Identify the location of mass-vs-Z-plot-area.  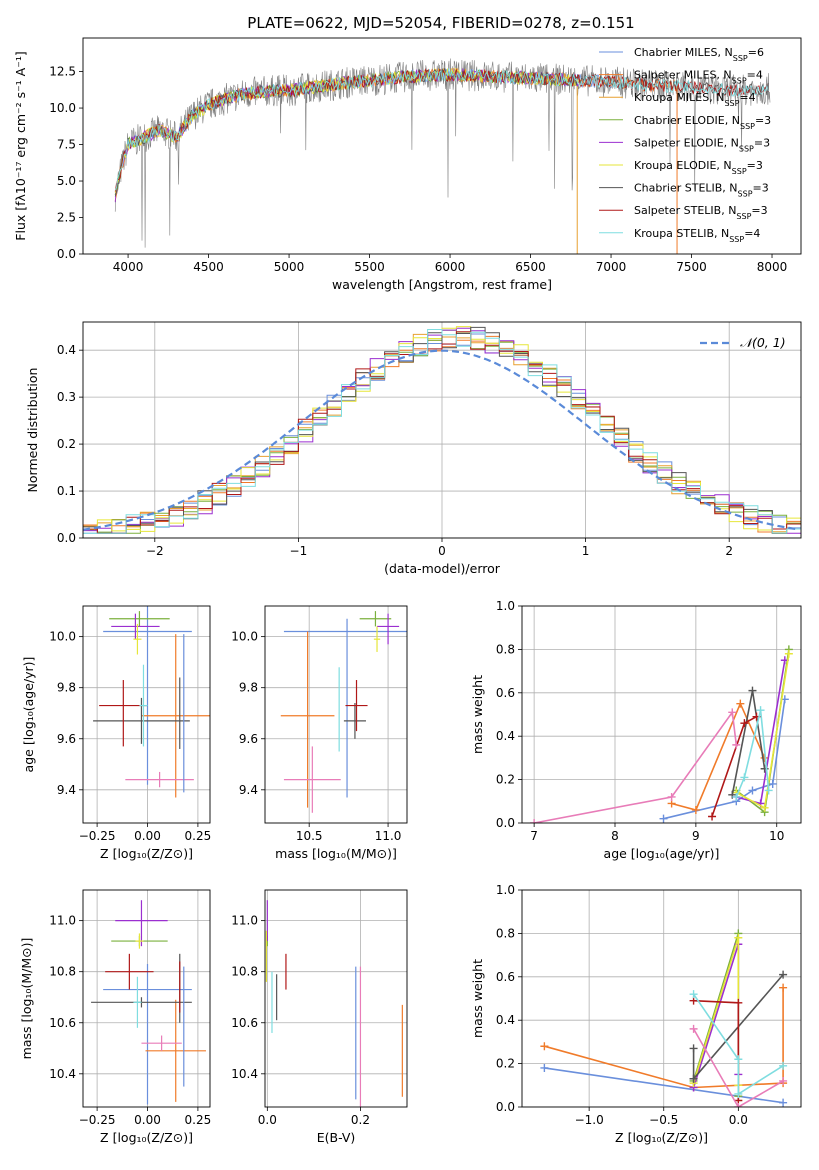
(146, 998).